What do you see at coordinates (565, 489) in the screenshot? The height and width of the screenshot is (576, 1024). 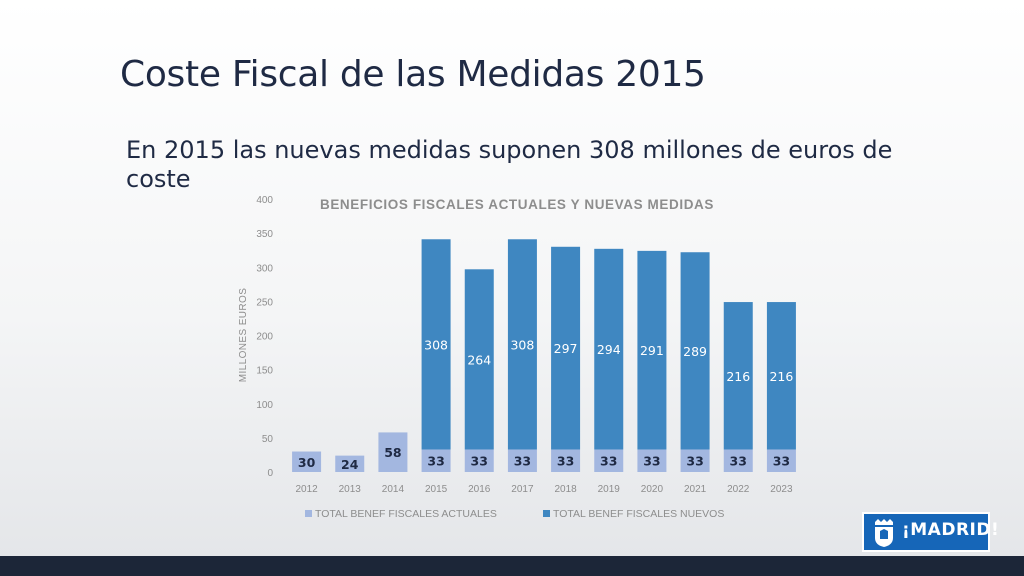 I see `x-tick-label: 2018` at bounding box center [565, 489].